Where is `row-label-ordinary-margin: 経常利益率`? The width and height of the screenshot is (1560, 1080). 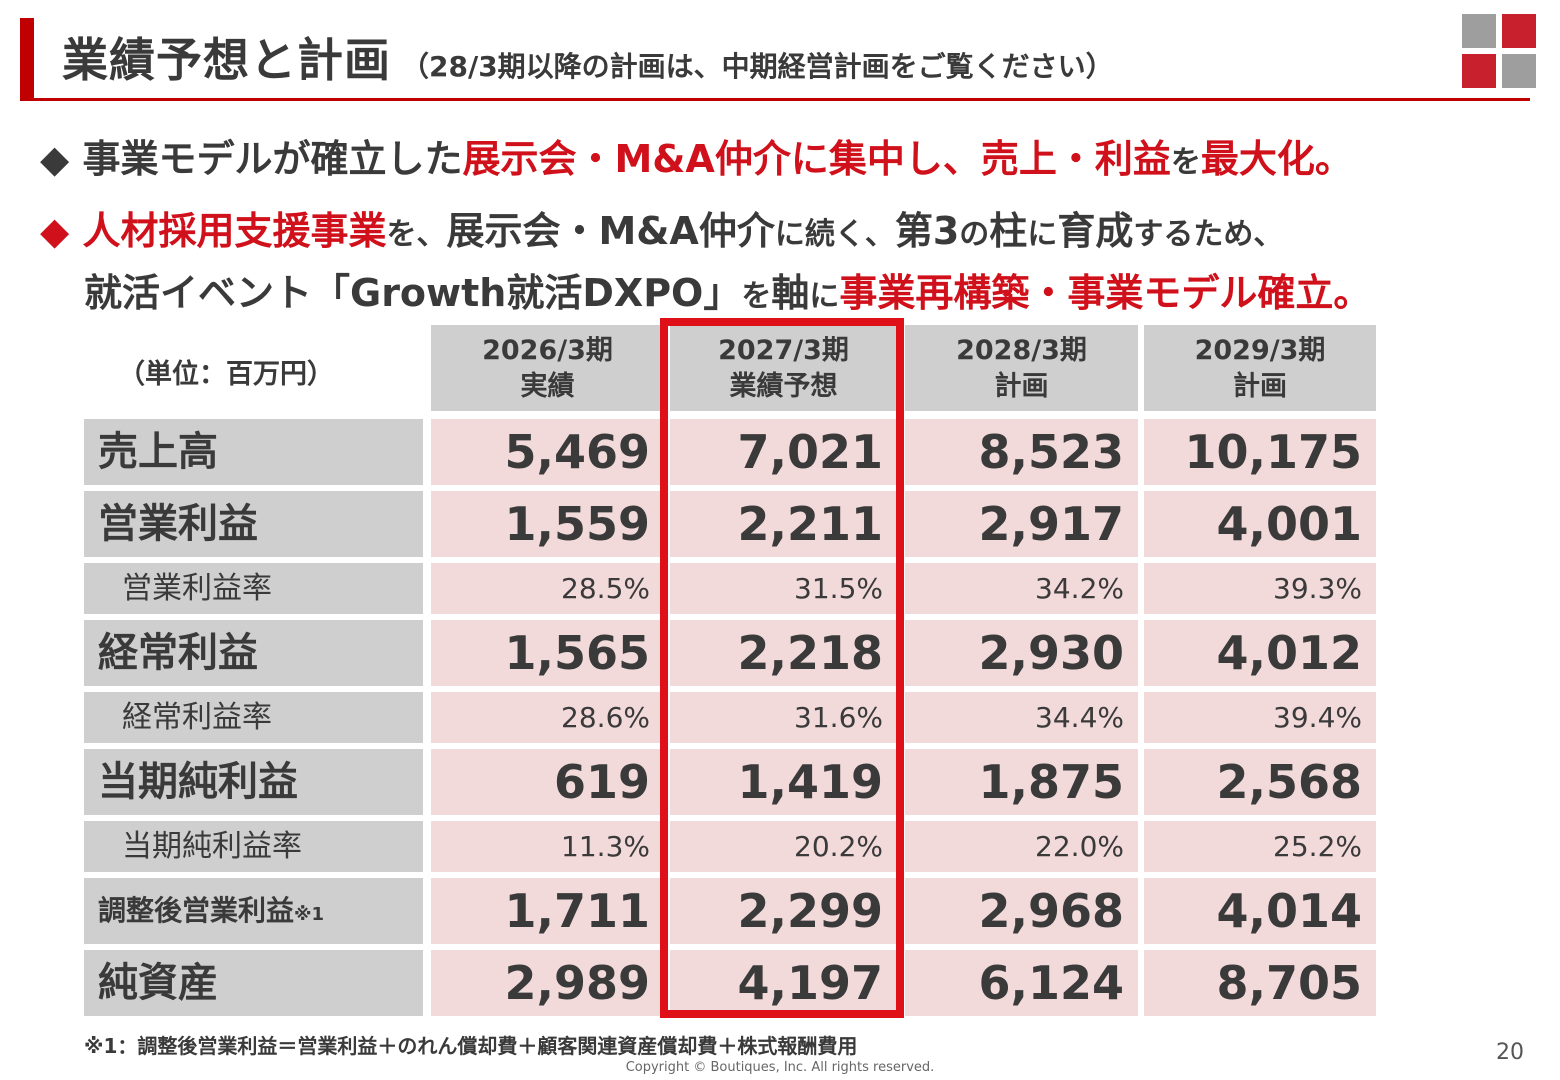
row-label-ordinary-margin: 経常利益率 is located at coordinates (253, 717).